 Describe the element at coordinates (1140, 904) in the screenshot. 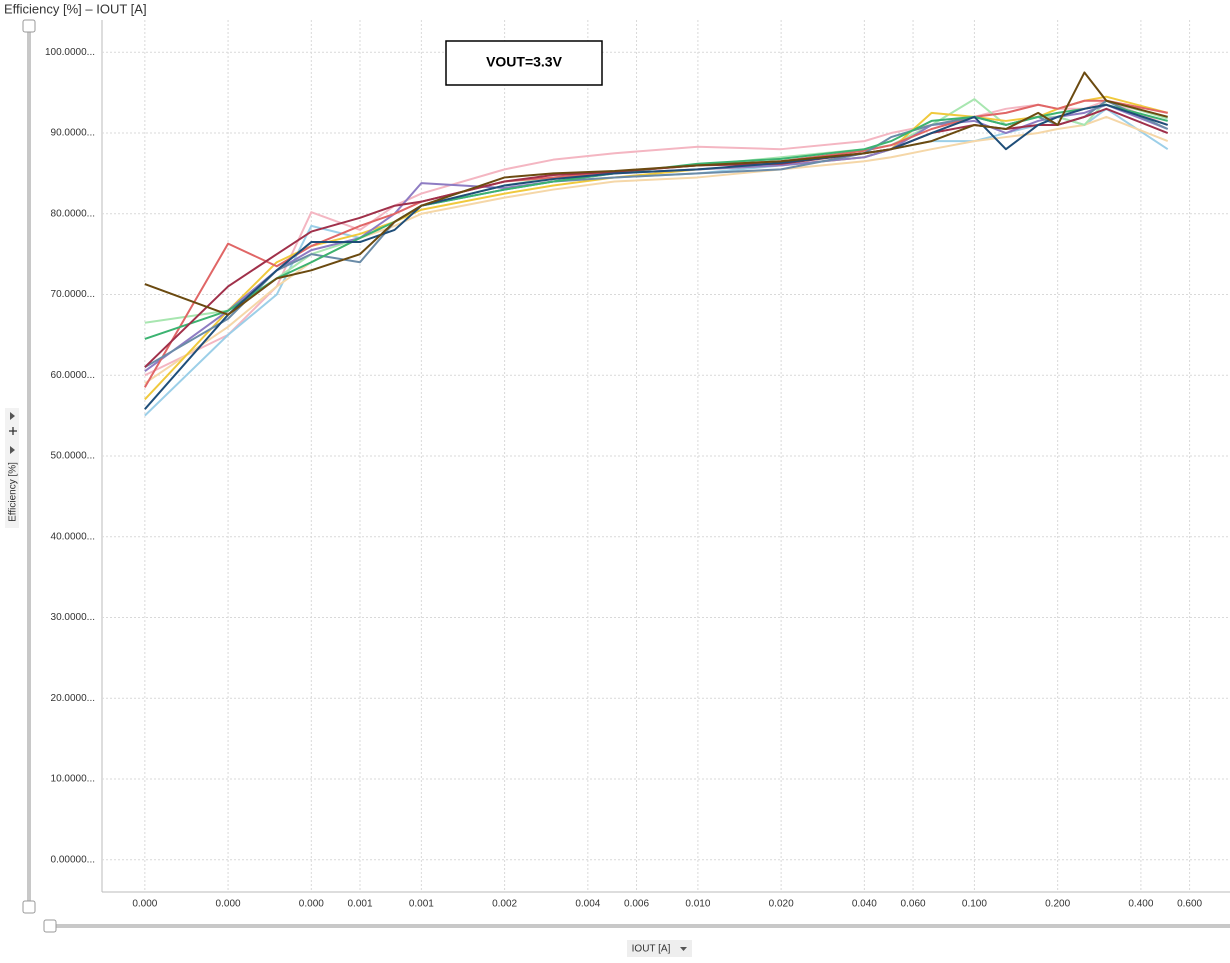

I see `x-tick-label: 0.400` at that location.